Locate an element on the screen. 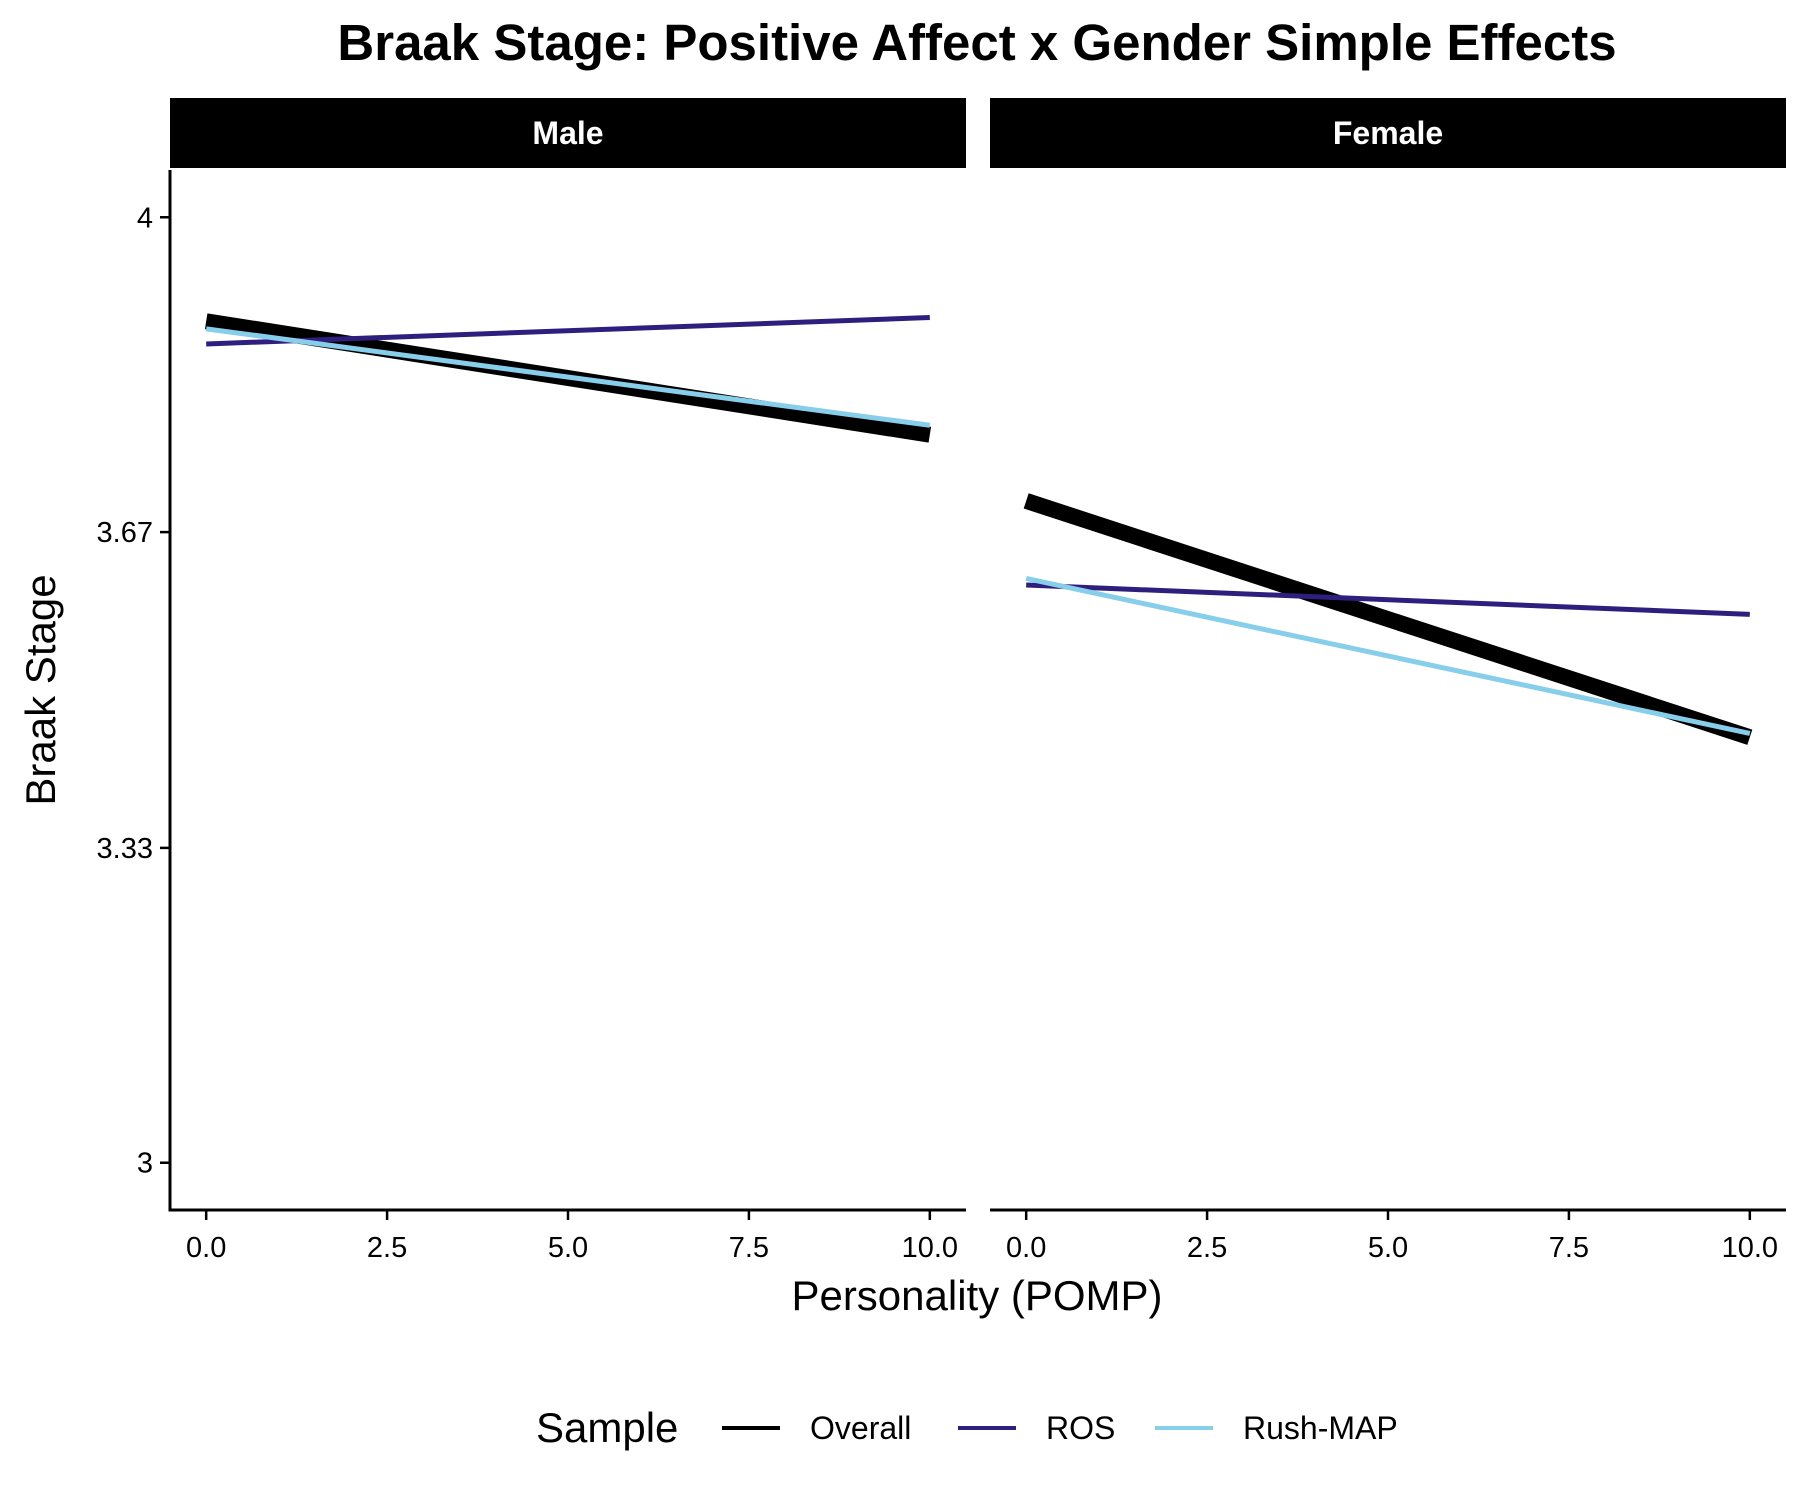  facet-strip-label: Male is located at coordinates (567, 133).